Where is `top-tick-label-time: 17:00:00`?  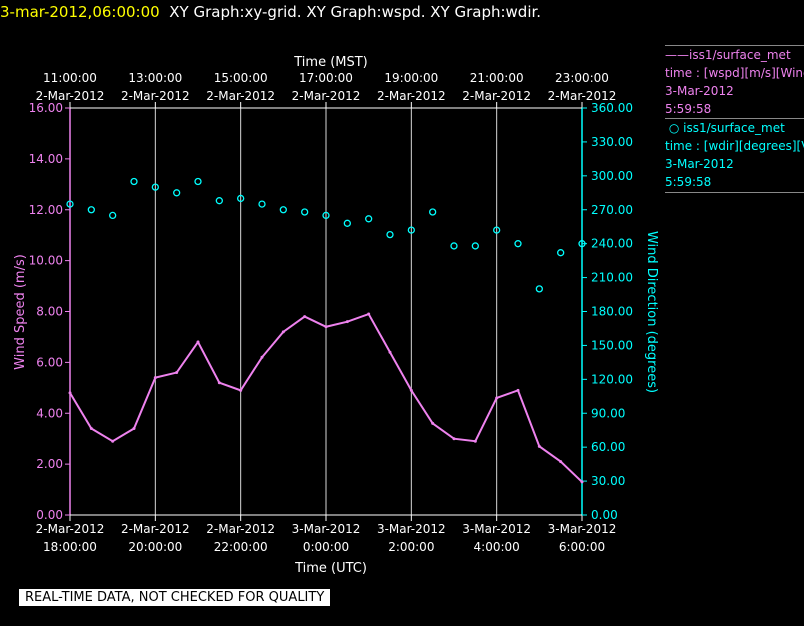
top-tick-label-time: 17:00:00 is located at coordinates (326, 78).